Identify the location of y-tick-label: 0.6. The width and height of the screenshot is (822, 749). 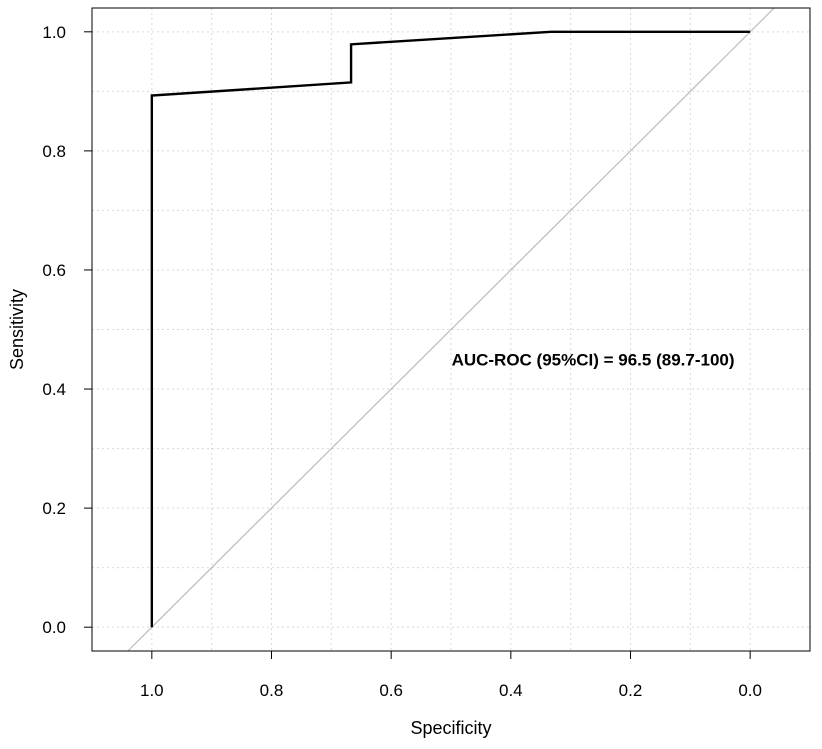
(54, 270).